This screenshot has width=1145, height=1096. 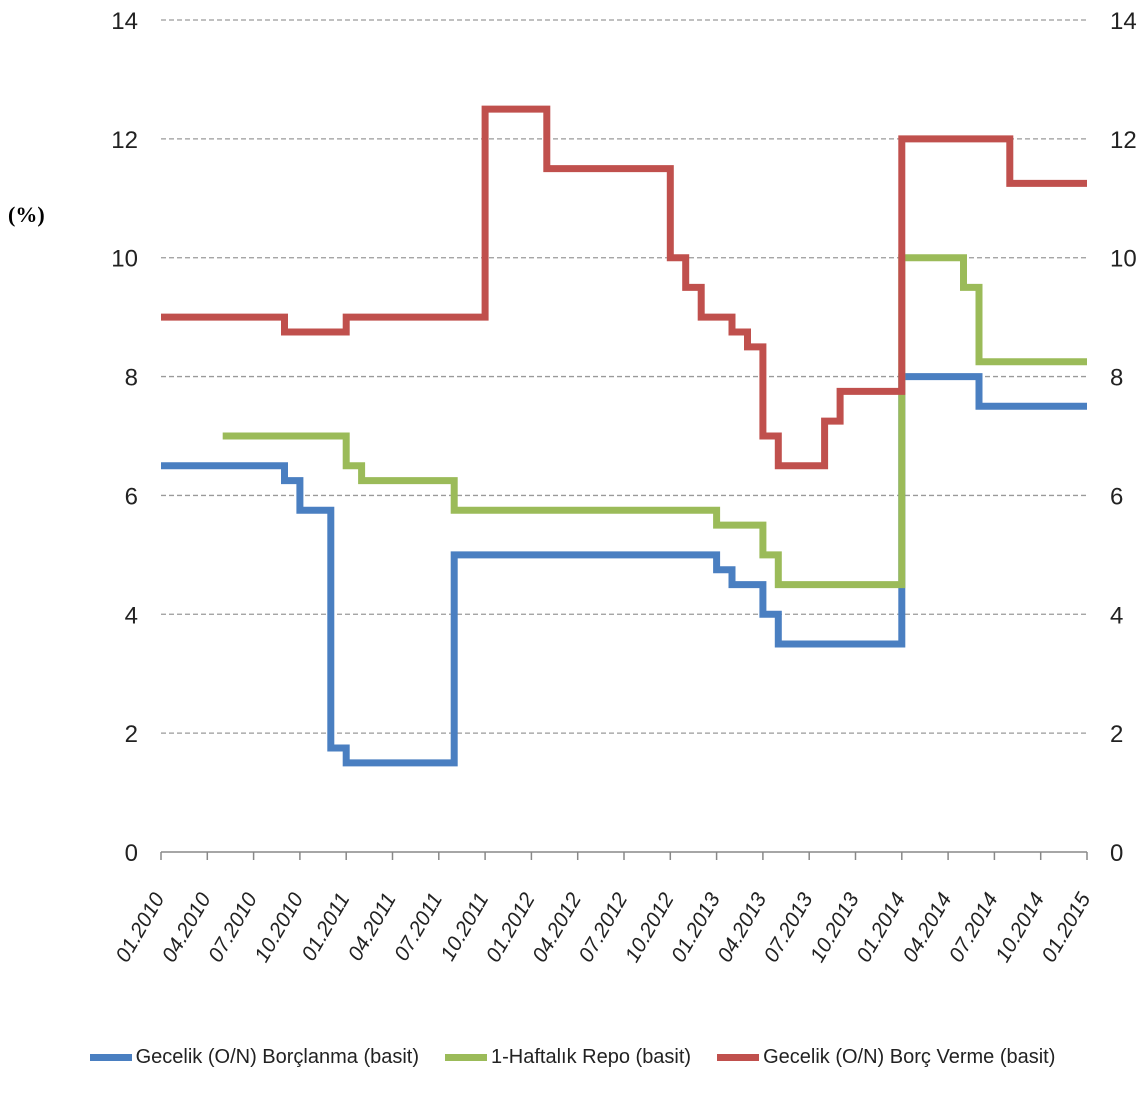 I want to click on y-tick-label-left: 0, so click(x=131, y=853).